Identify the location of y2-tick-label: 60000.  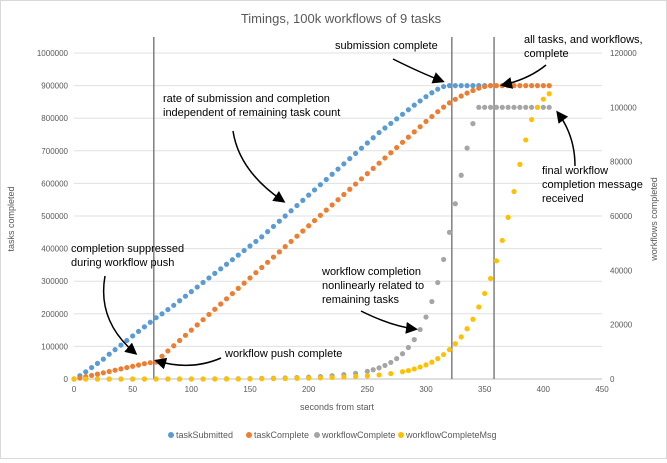
(621, 216).